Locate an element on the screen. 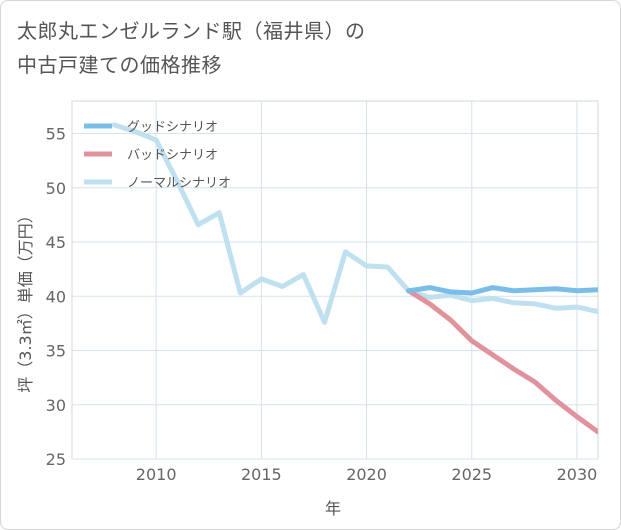 Image resolution: width=621 pixels, height=530 pixels. legend-label-1: バッドシナリオ is located at coordinates (172, 155).